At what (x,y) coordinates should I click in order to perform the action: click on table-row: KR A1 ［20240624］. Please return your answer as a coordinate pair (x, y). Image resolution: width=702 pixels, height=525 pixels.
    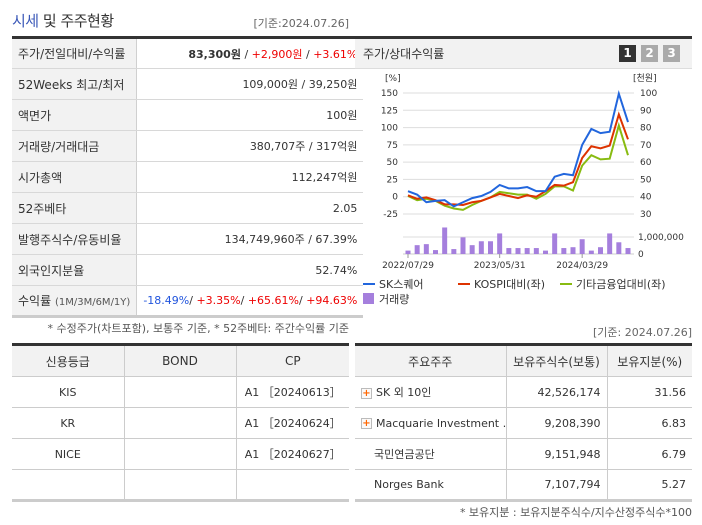
    Looking at the image, I should click on (180, 423).